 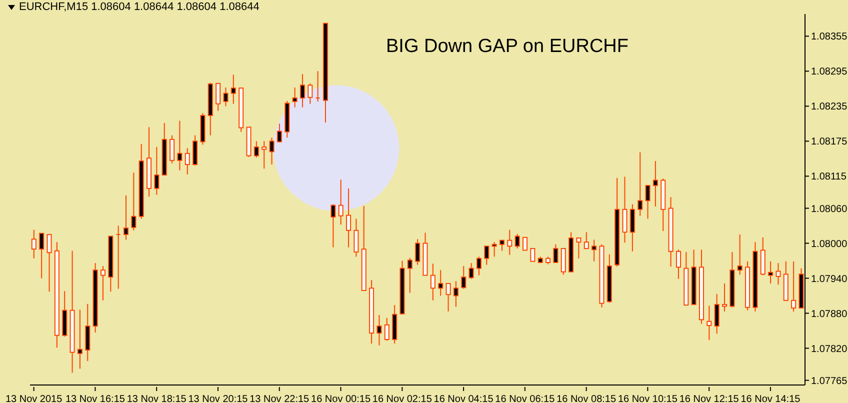 I want to click on x-tick-label: 16 Nov 06:15, so click(x=525, y=398).